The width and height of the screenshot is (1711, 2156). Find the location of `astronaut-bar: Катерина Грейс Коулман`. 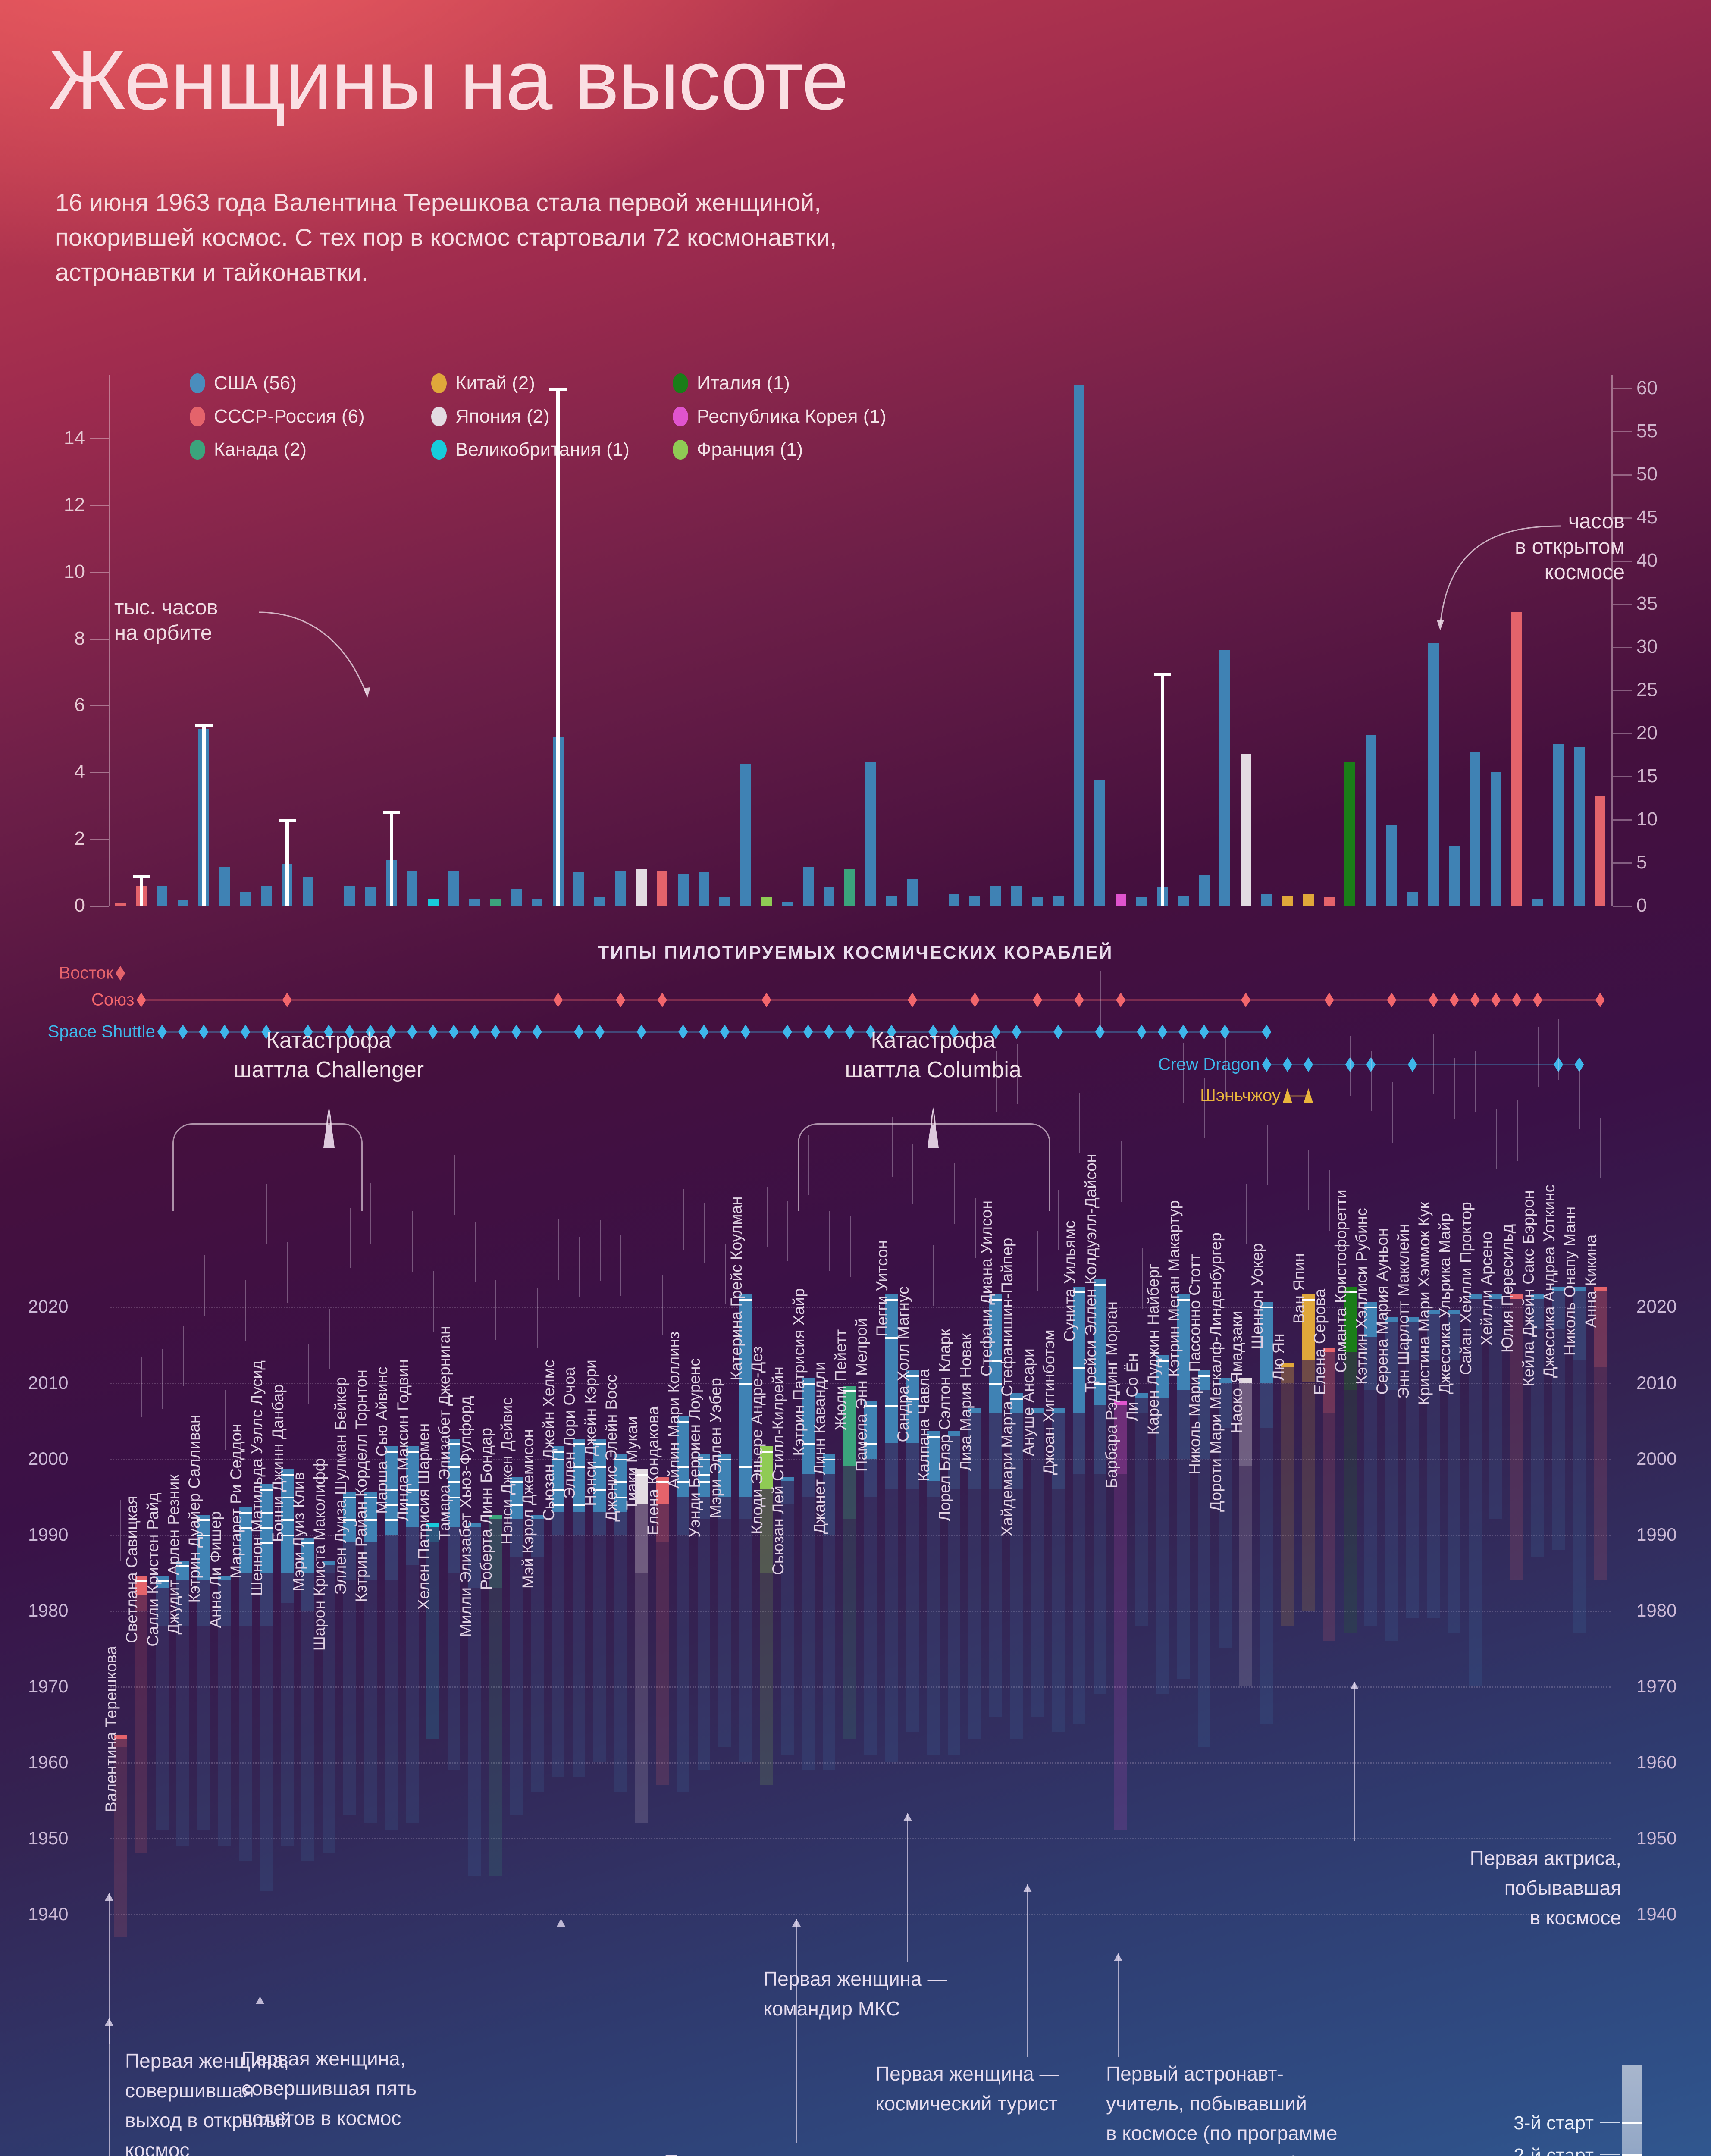

astronaut-bar: Катерина Грейс Коулман is located at coordinates (739, 1479).